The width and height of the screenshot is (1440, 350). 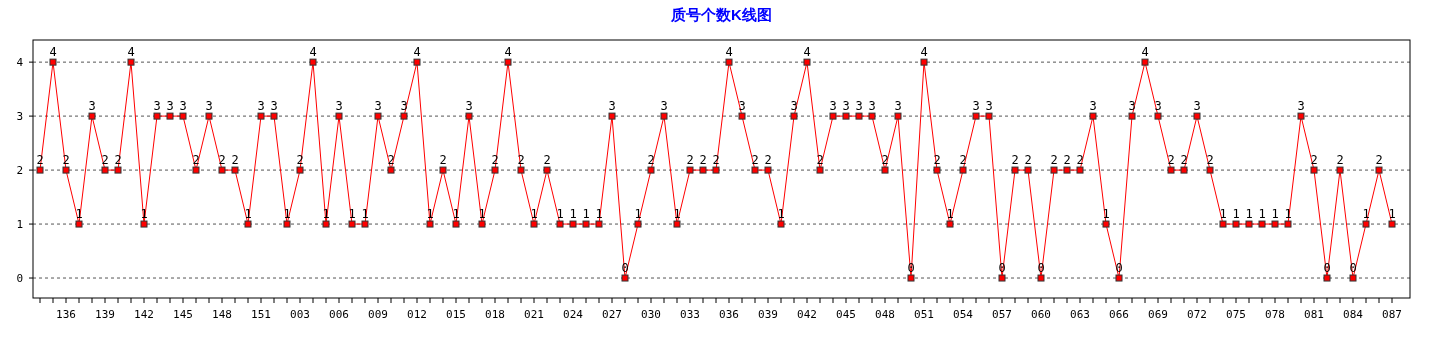 What do you see at coordinates (1236, 314) in the screenshot?
I see `x-tick-label: 075` at bounding box center [1236, 314].